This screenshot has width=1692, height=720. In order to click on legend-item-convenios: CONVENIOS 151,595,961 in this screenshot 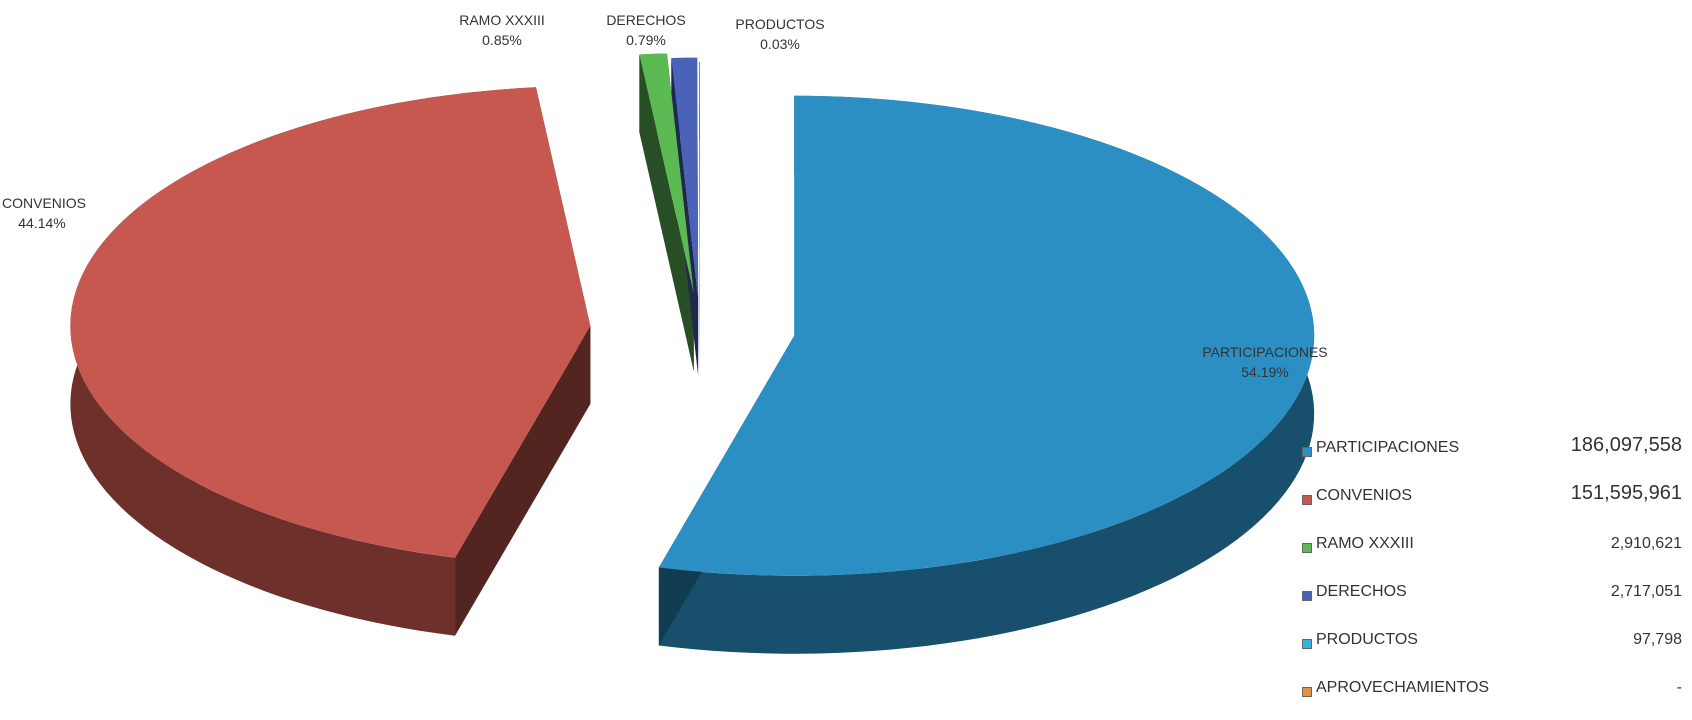, I will do `click(1493, 507)`.